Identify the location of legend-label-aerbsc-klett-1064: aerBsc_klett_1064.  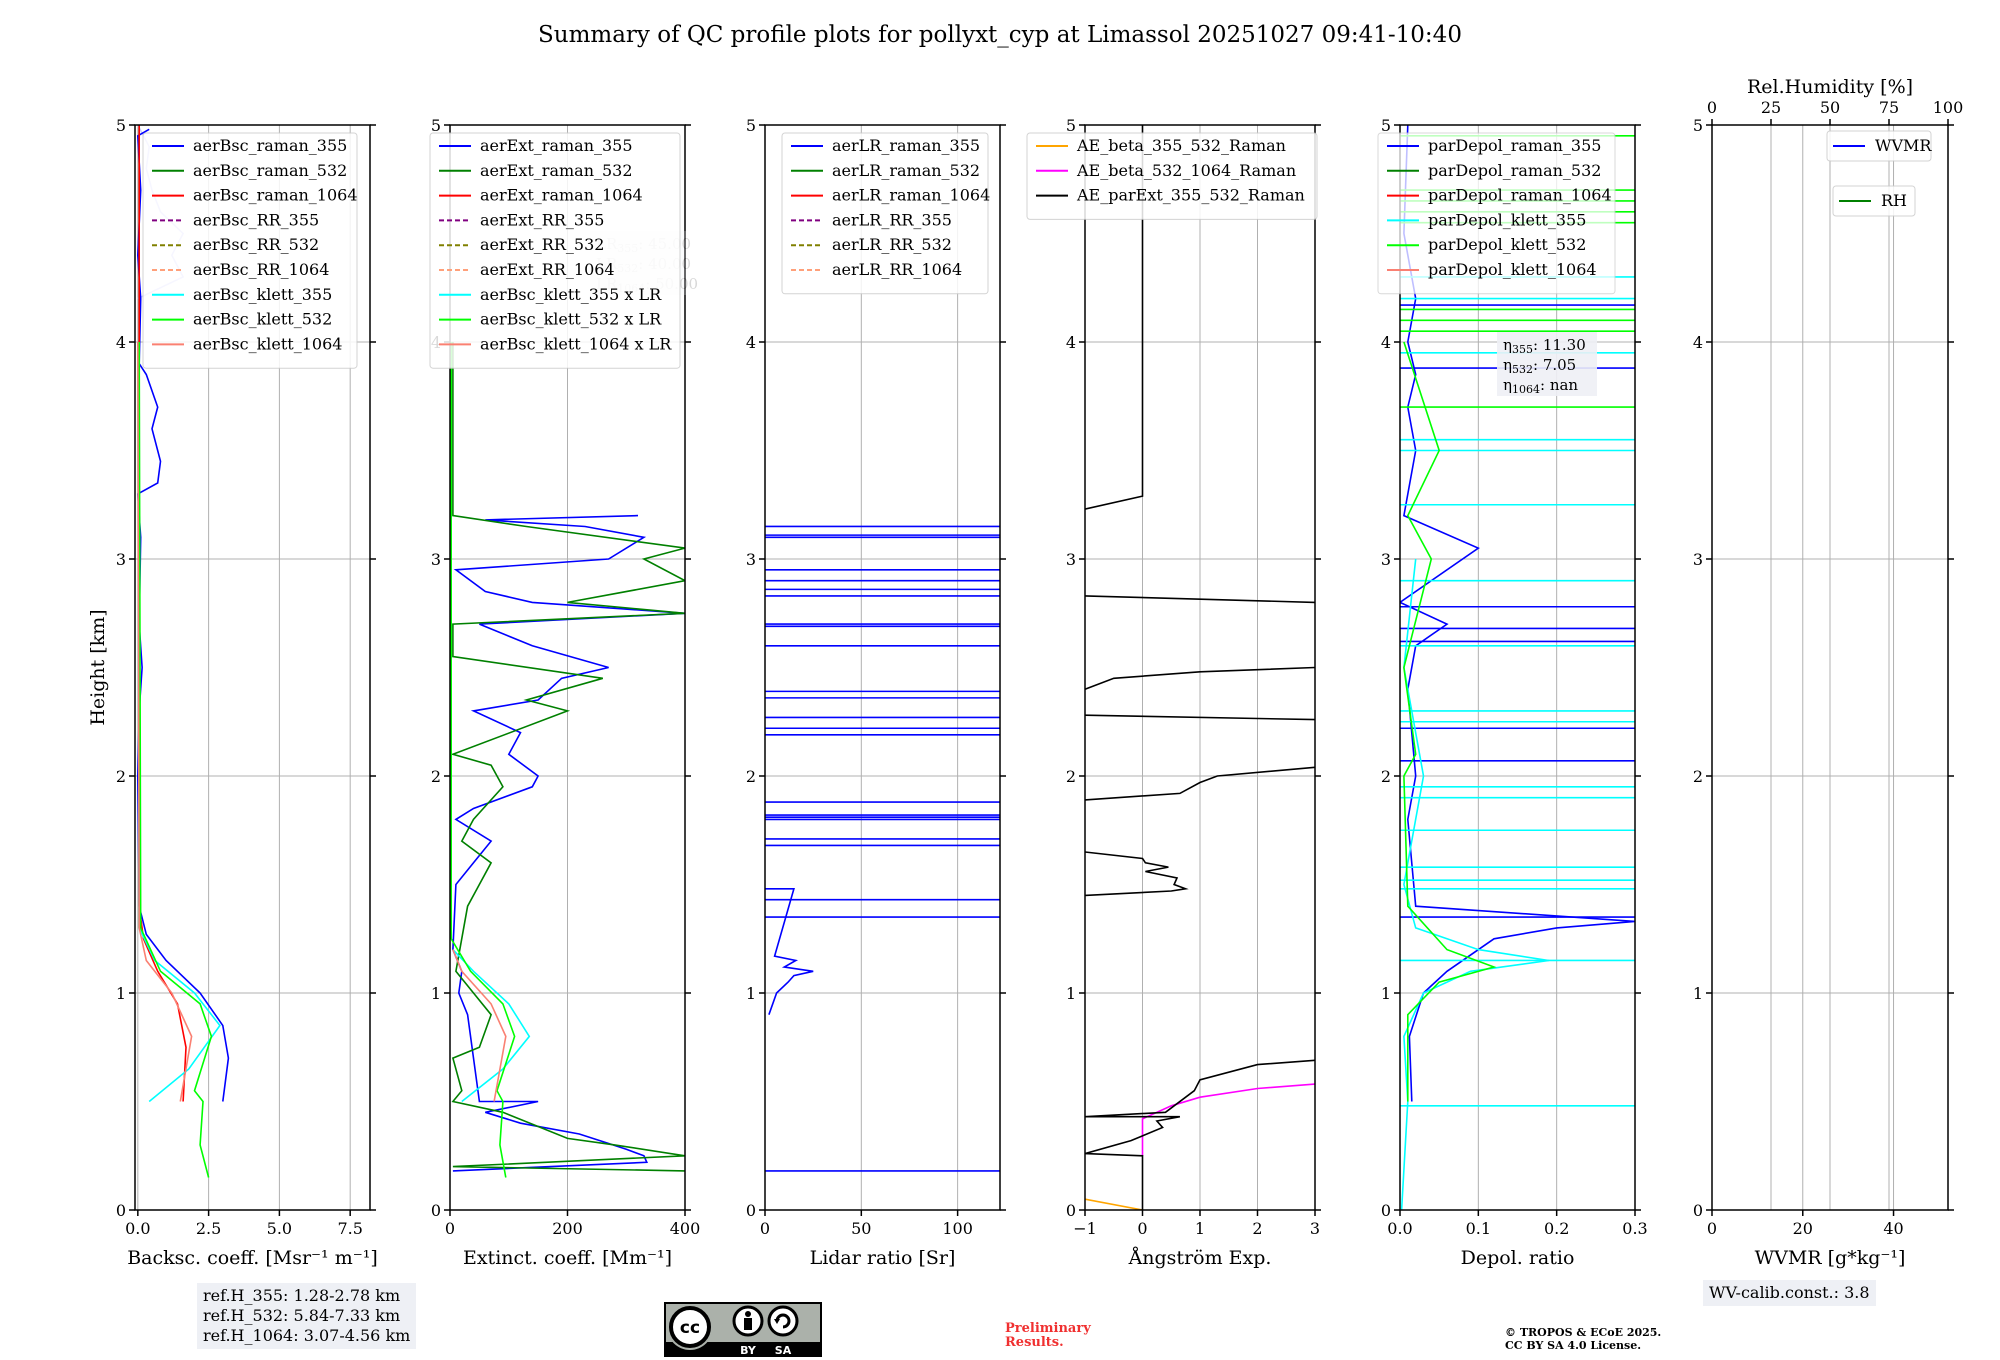
(267, 343).